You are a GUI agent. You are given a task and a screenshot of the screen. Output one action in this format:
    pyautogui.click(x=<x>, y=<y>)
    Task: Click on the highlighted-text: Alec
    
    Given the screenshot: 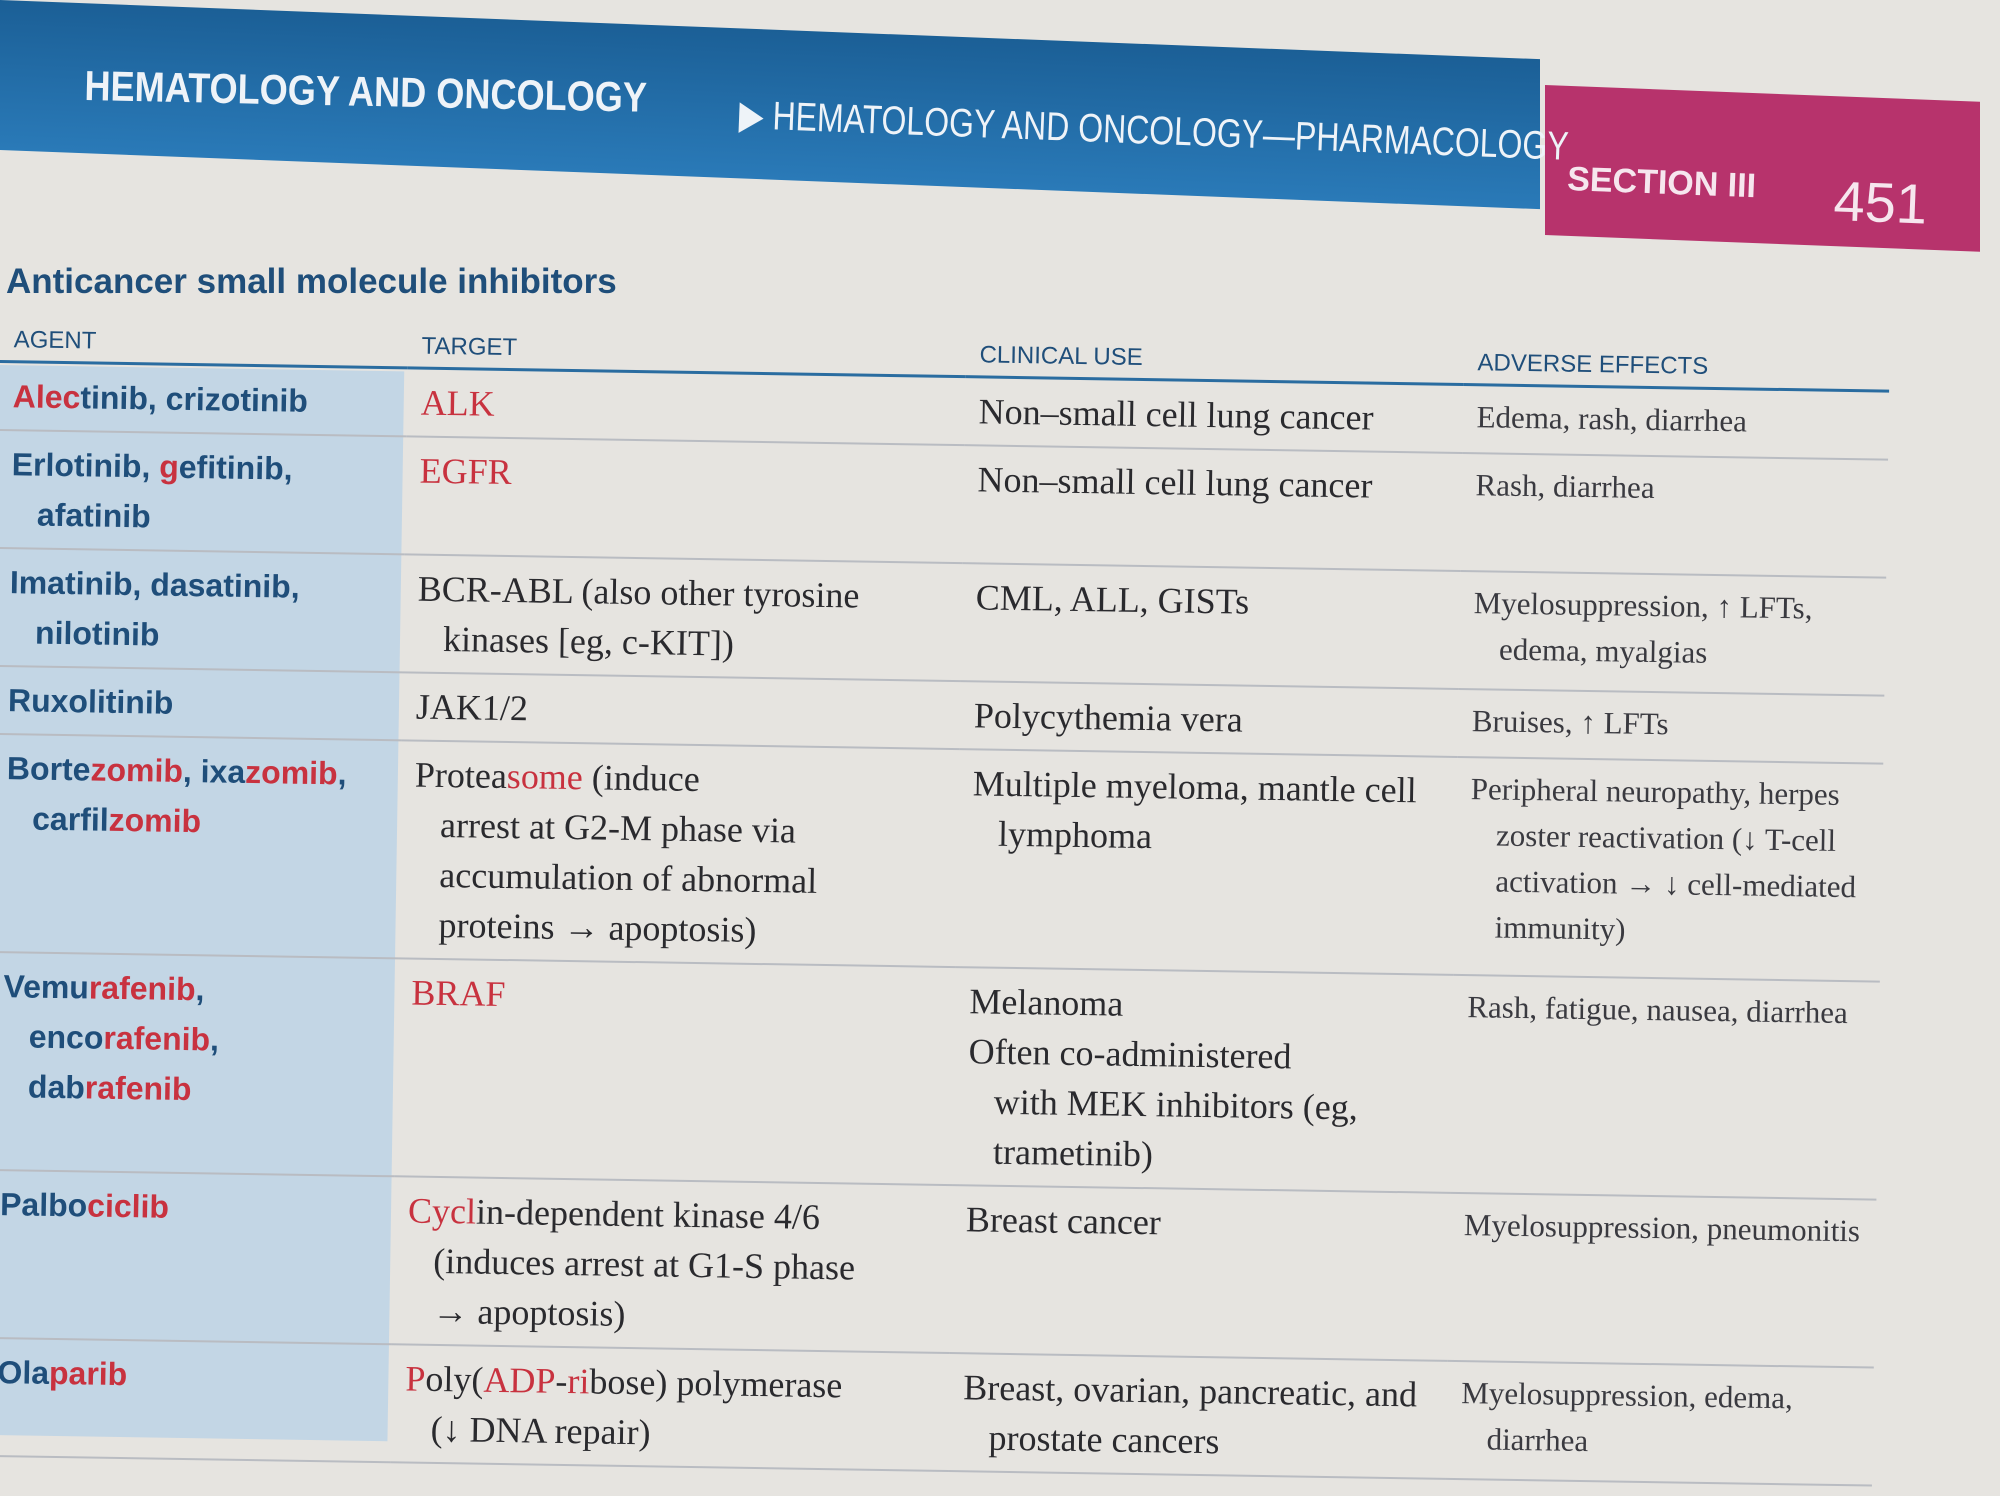 What is the action you would take?
    pyautogui.click(x=46, y=397)
    